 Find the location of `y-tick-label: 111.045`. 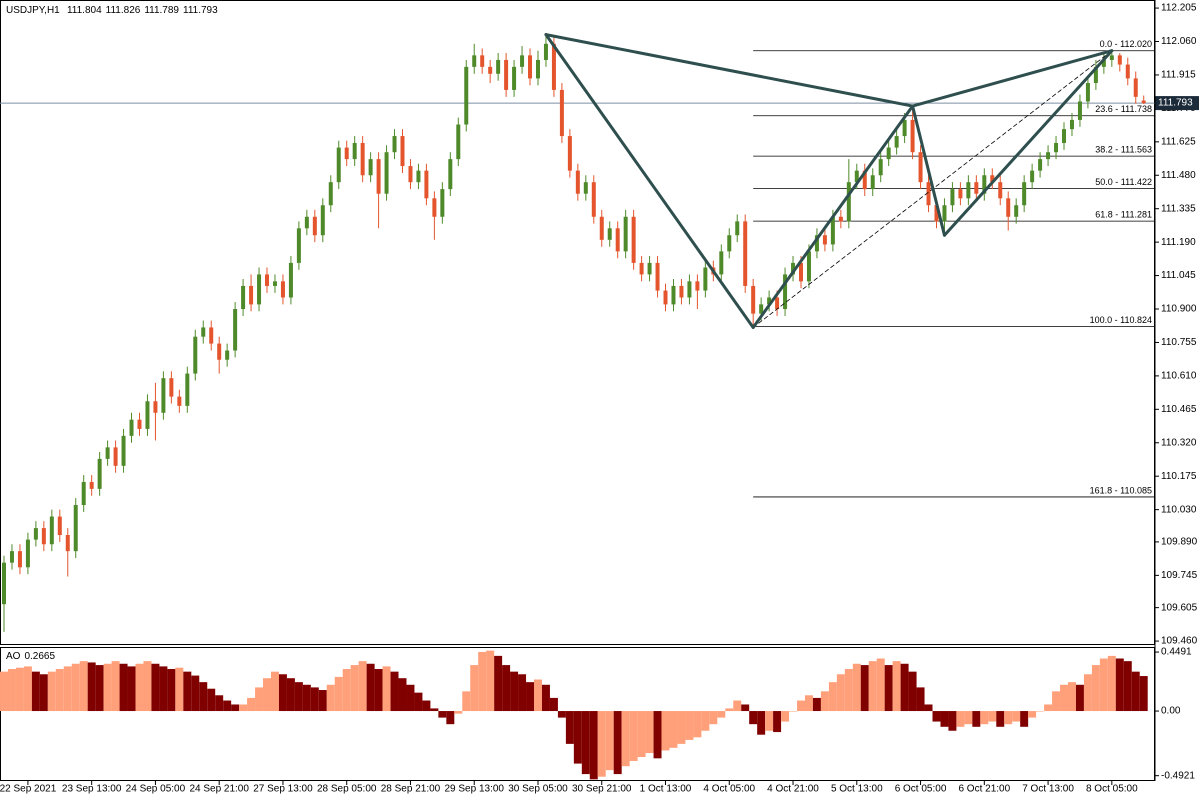

y-tick-label: 111.045 is located at coordinates (1178, 275).